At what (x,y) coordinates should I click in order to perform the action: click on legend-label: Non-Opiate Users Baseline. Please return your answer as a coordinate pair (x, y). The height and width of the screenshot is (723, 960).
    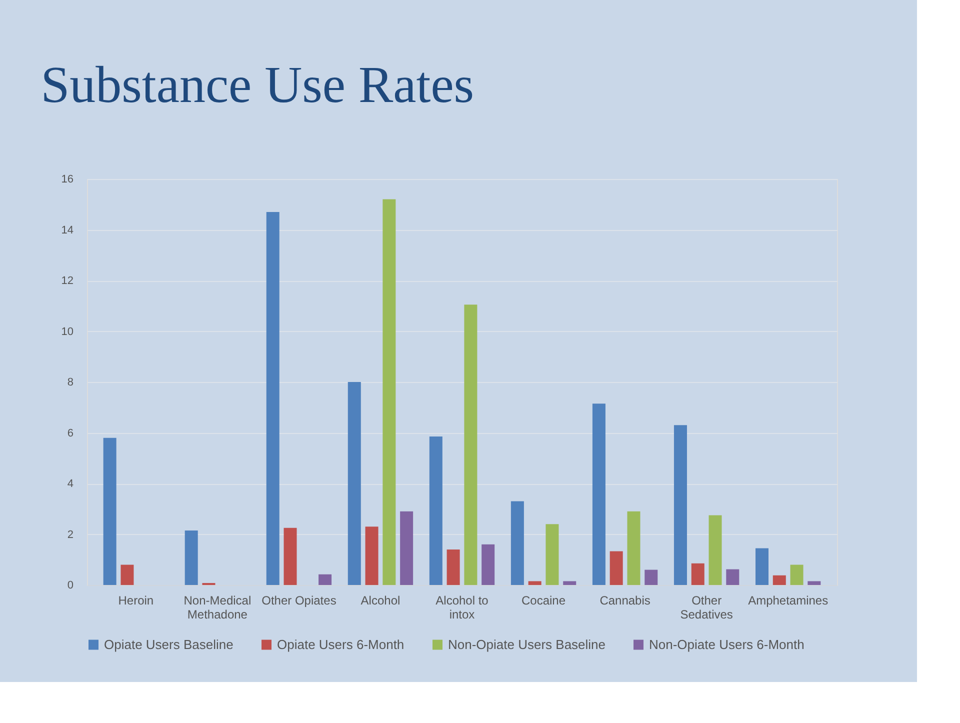
    Looking at the image, I should click on (527, 644).